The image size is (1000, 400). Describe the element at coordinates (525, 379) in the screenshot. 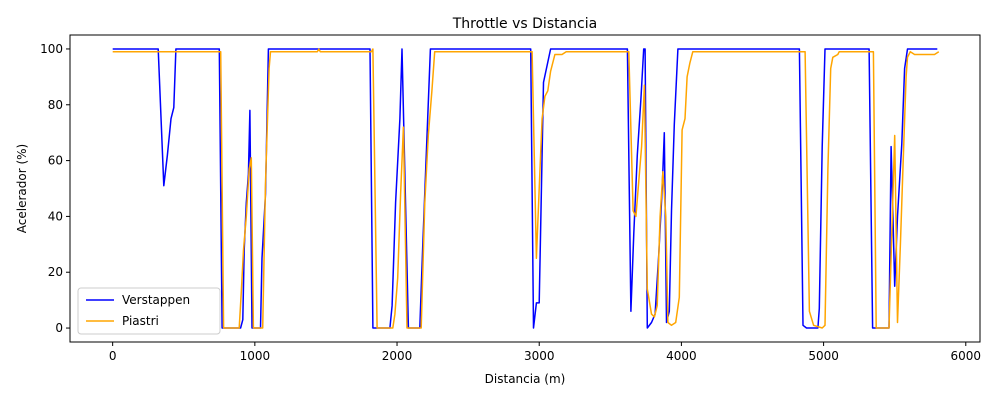

I see `x-axis-label: Distancia (m)` at that location.